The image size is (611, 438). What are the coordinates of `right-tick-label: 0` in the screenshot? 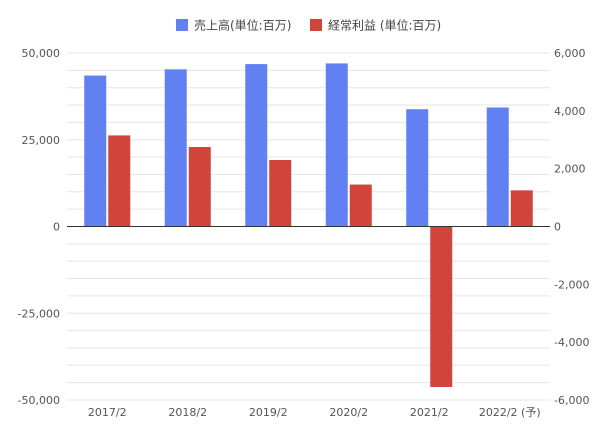 It's located at (557, 227).